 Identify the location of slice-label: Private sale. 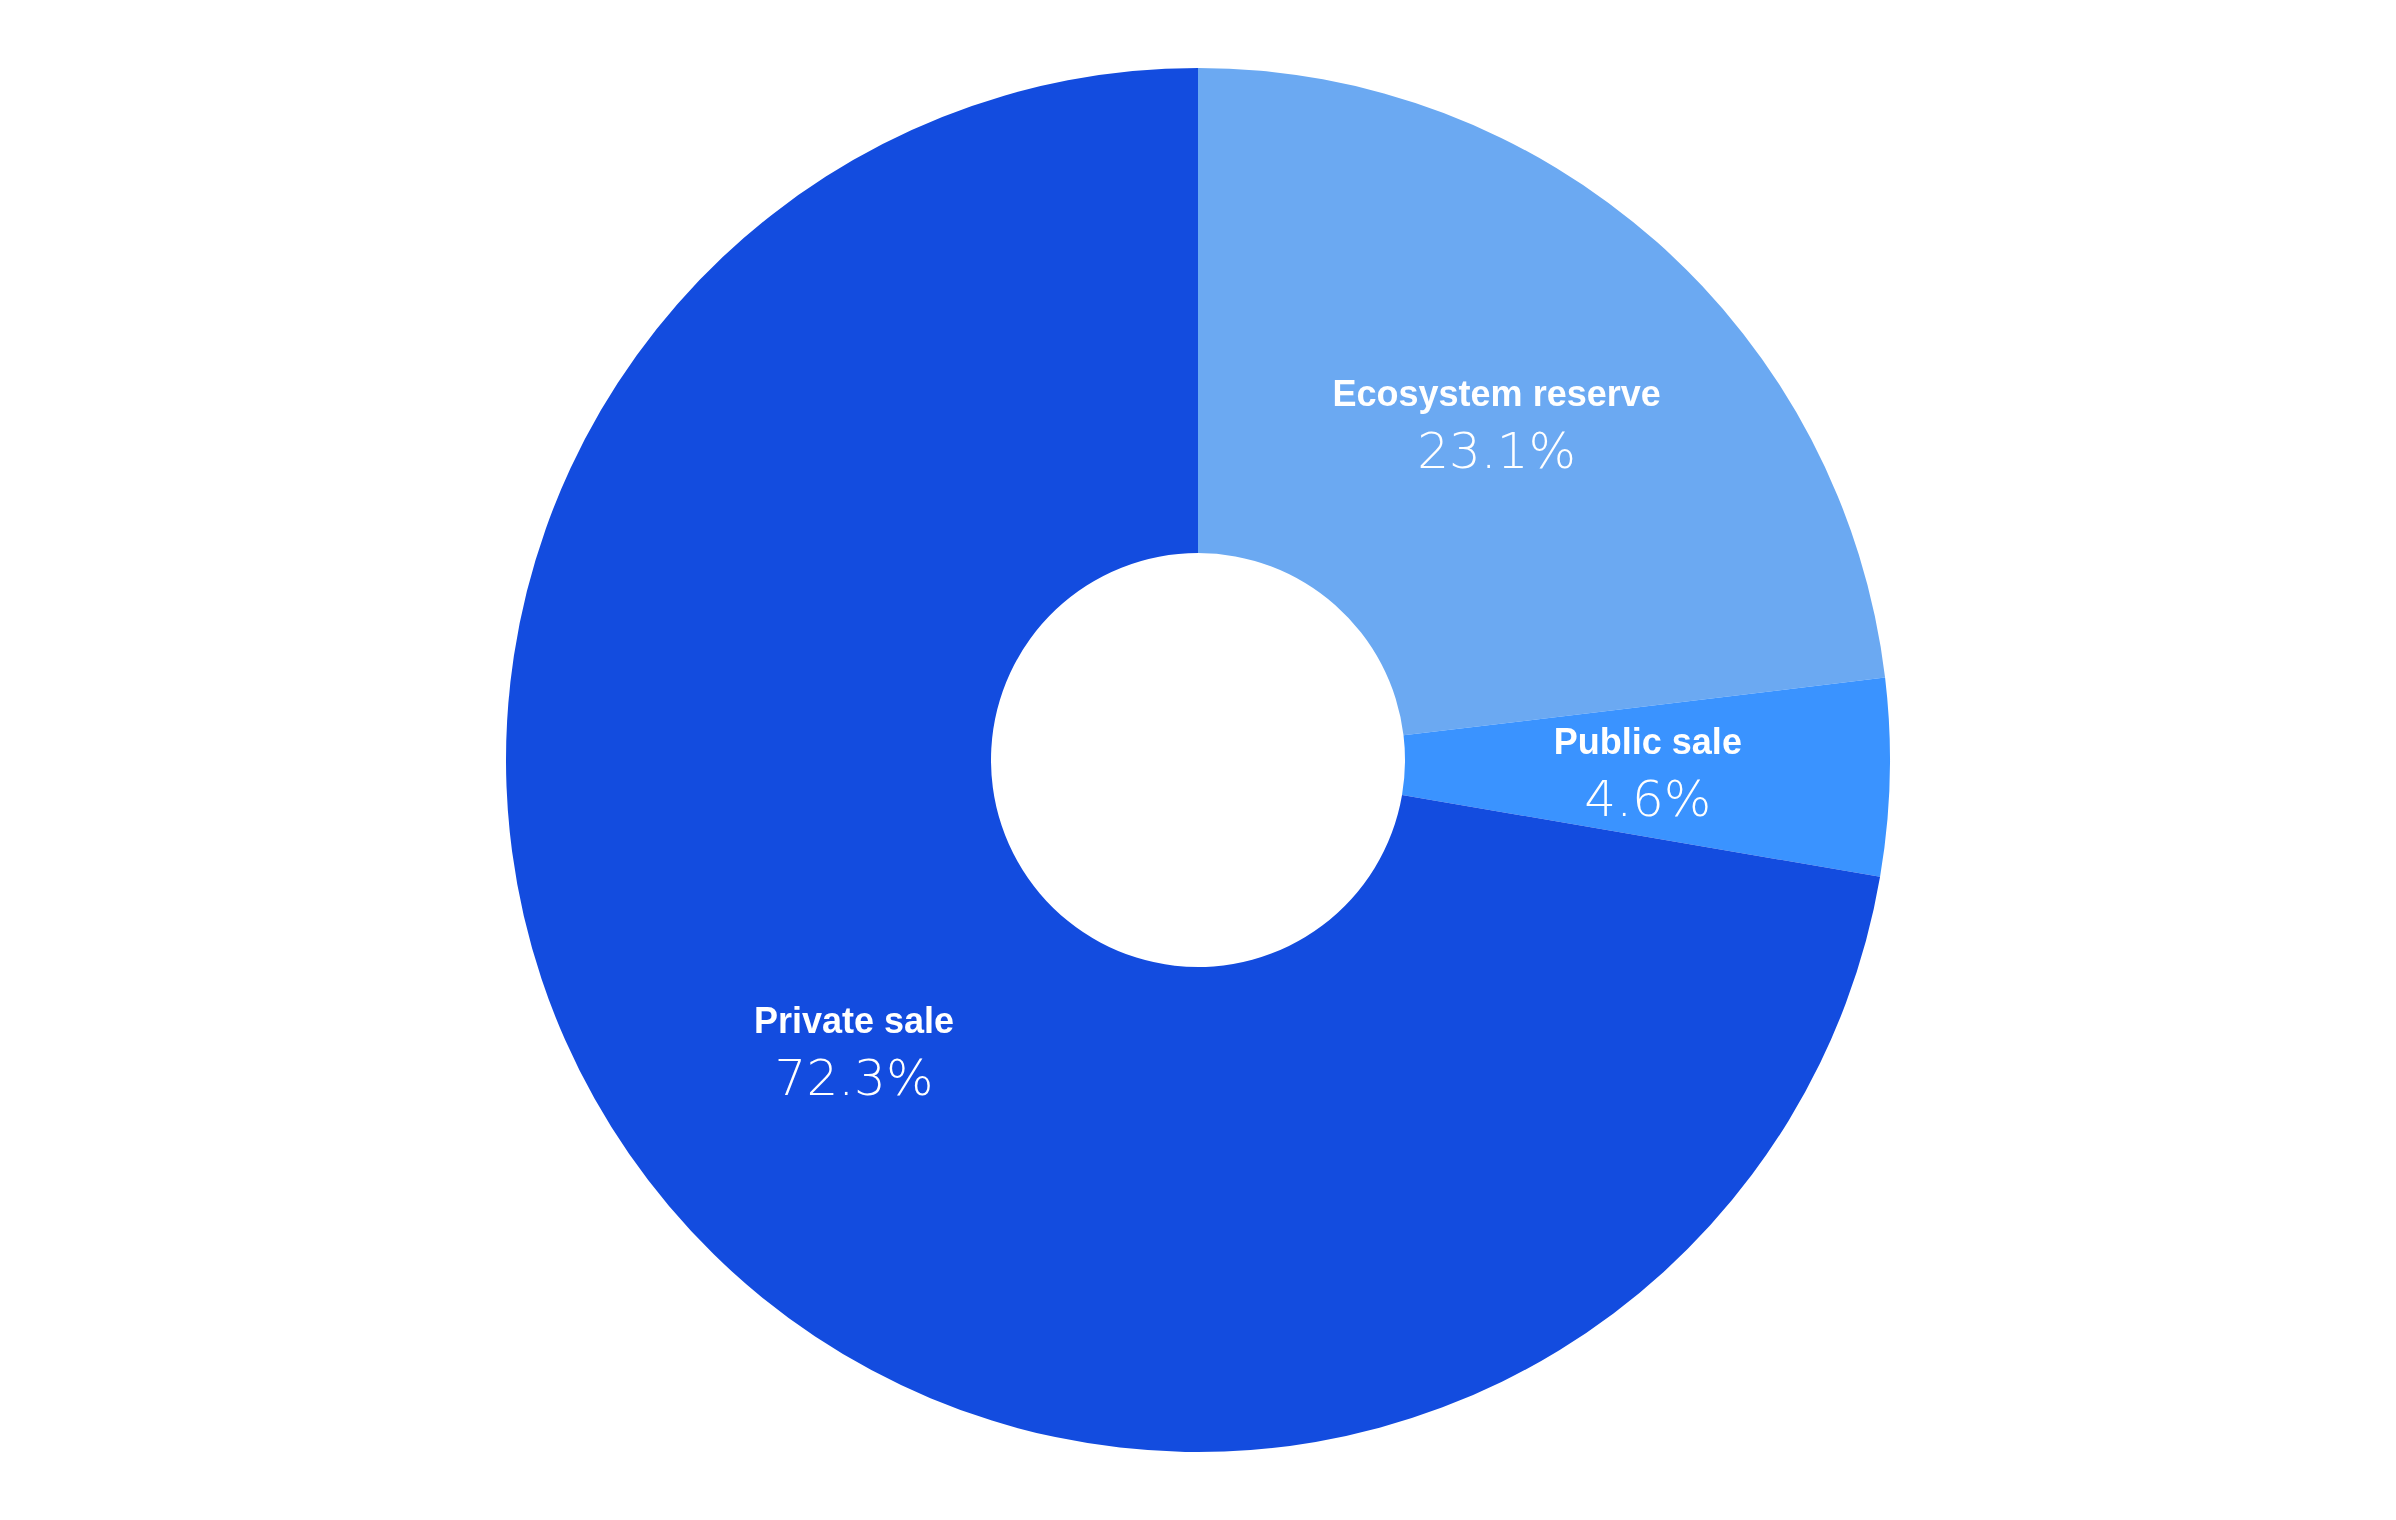
(854, 1021).